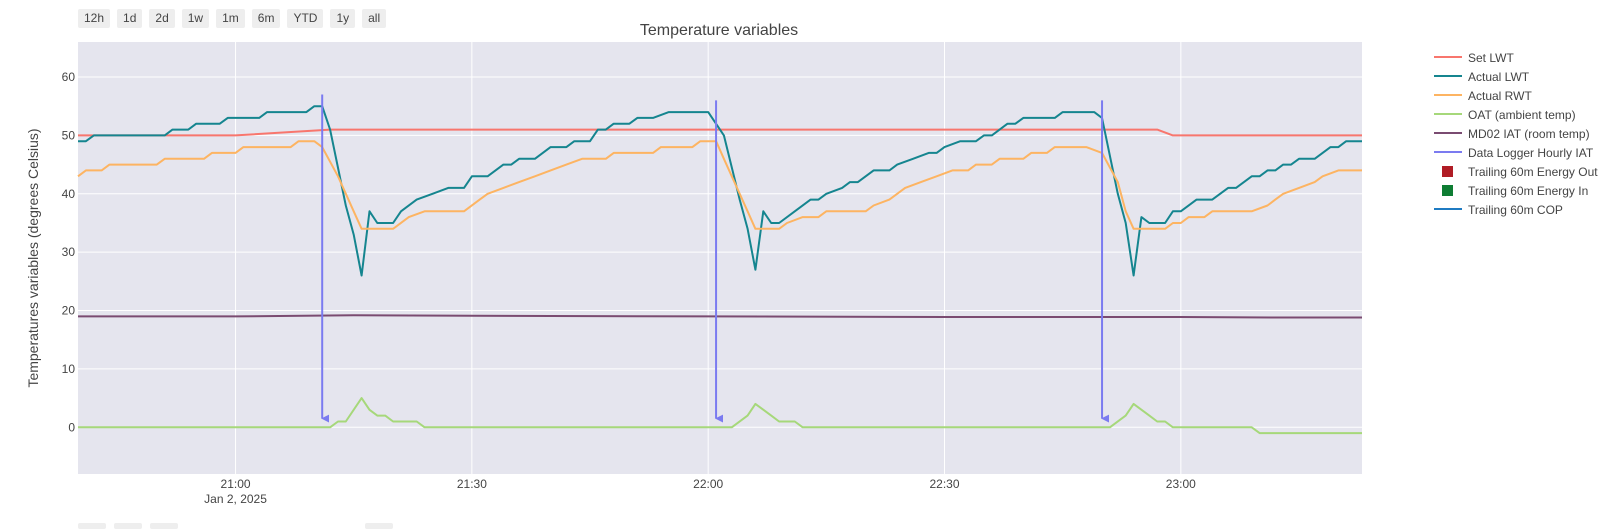 The width and height of the screenshot is (1615, 529). I want to click on series-line-set-lwt, so click(720, 132).